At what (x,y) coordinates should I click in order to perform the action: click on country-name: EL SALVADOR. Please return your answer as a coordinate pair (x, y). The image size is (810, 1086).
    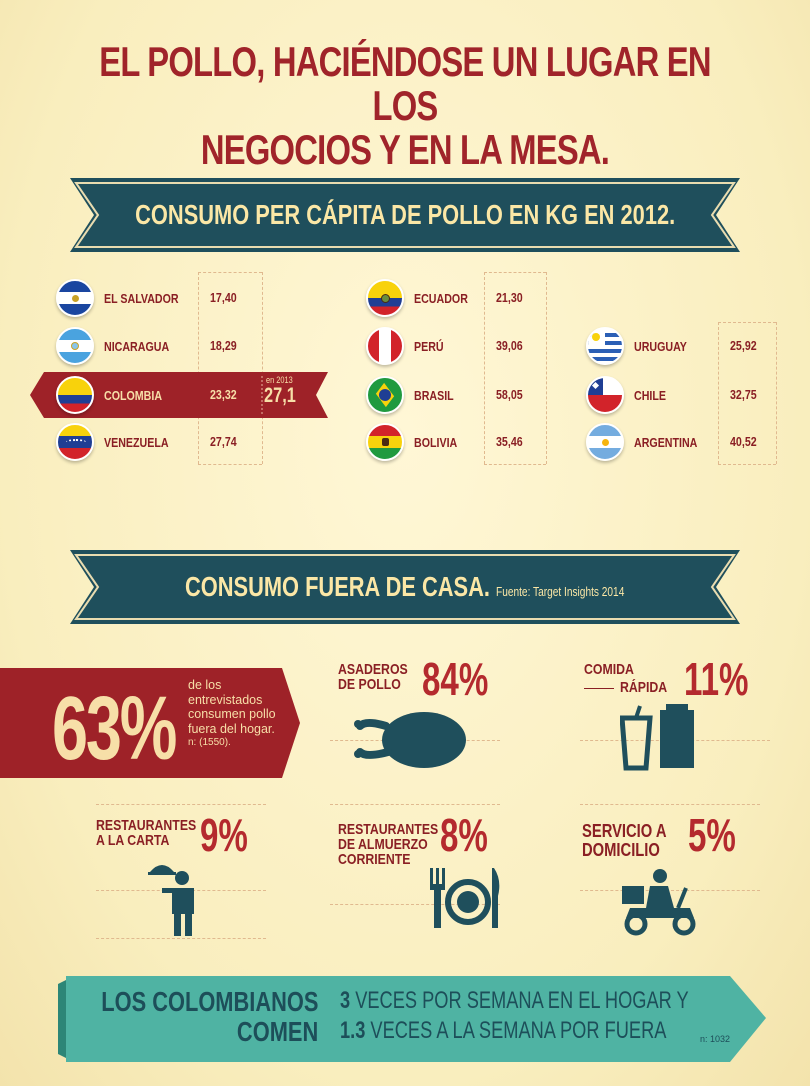
    Looking at the image, I should click on (141, 298).